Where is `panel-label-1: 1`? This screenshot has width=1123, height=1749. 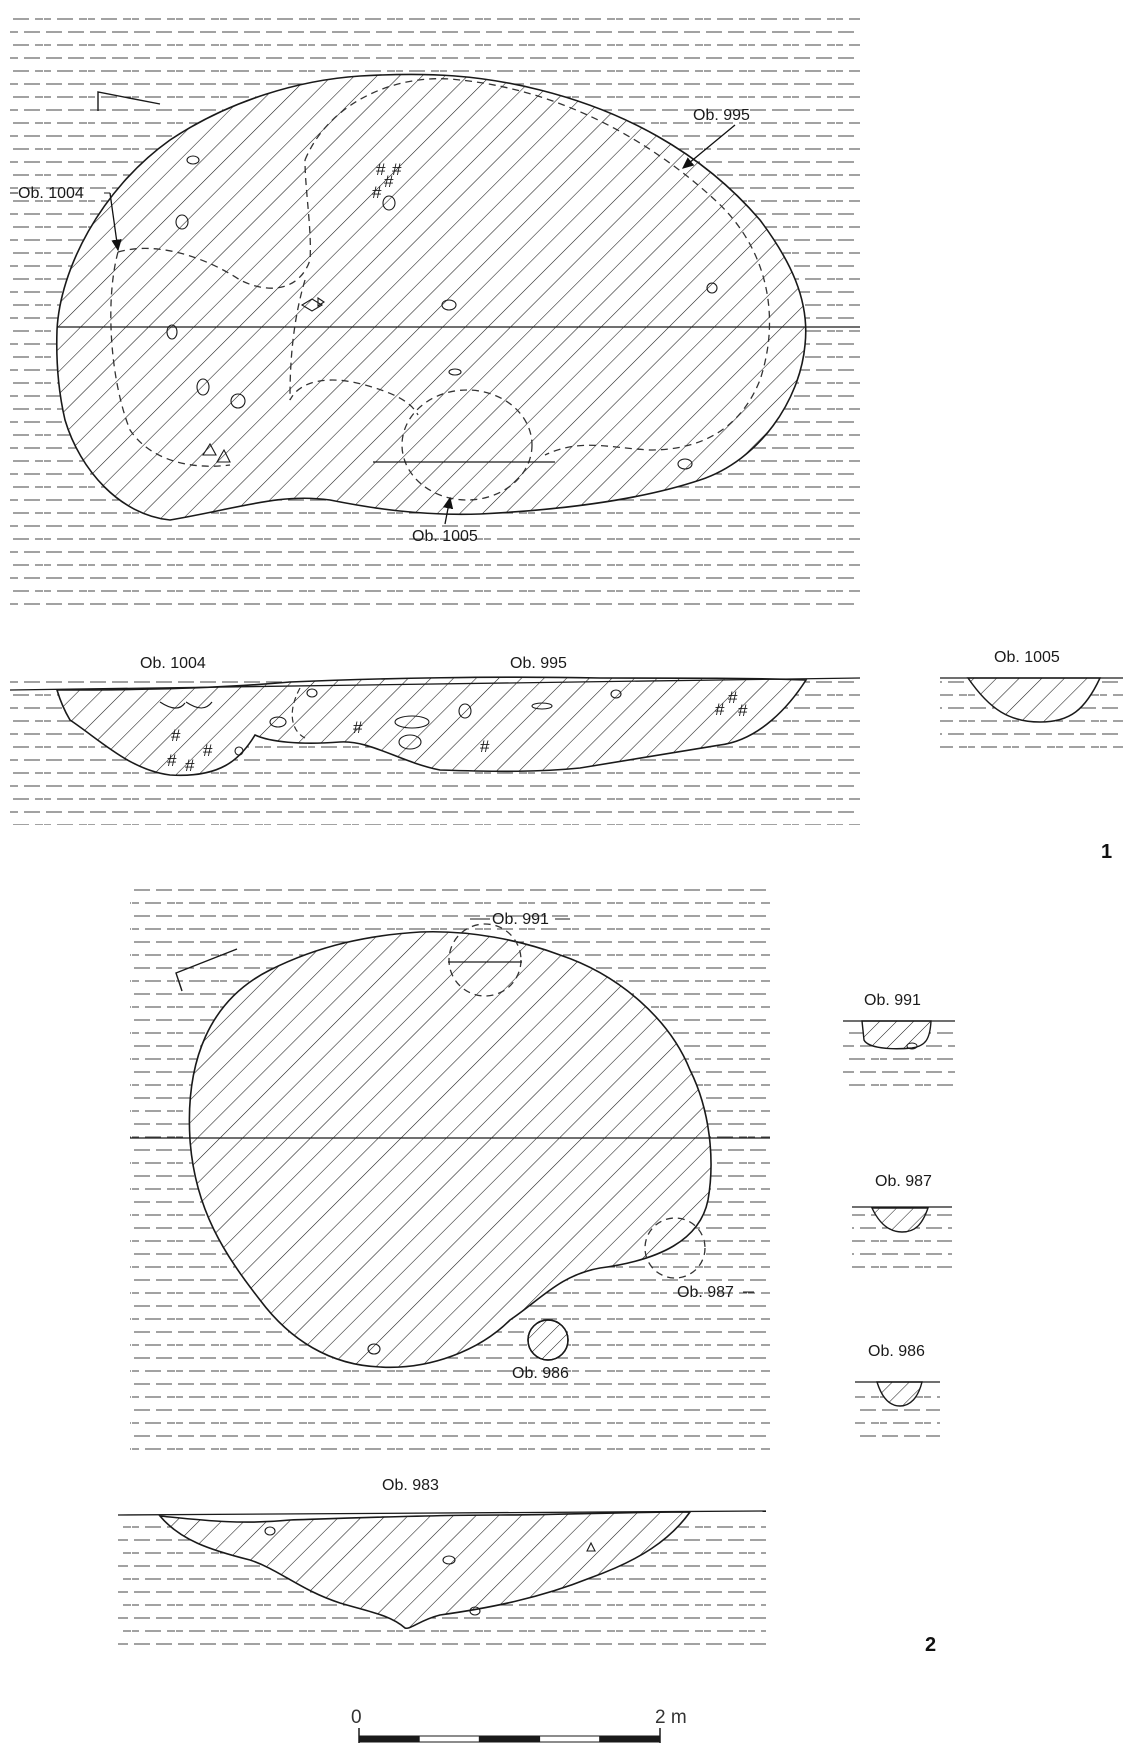 panel-label-1: 1 is located at coordinates (1106, 852).